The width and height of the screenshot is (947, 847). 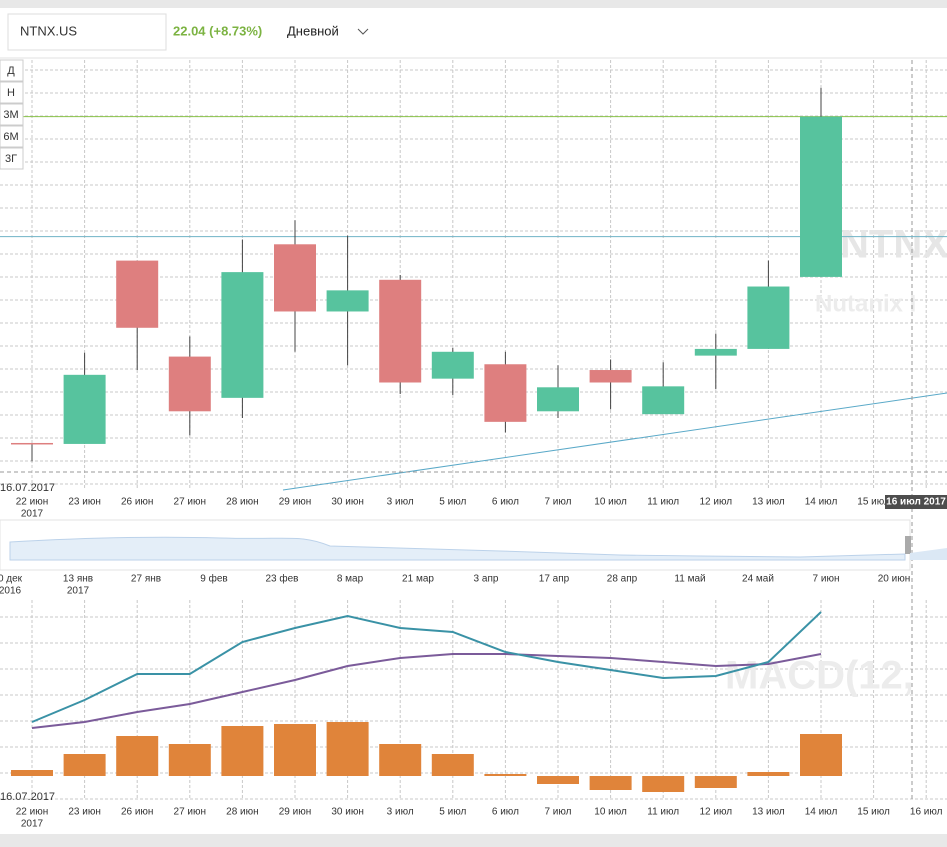 What do you see at coordinates (554, 579) in the screenshot?
I see `navigator-label: 17 апр` at bounding box center [554, 579].